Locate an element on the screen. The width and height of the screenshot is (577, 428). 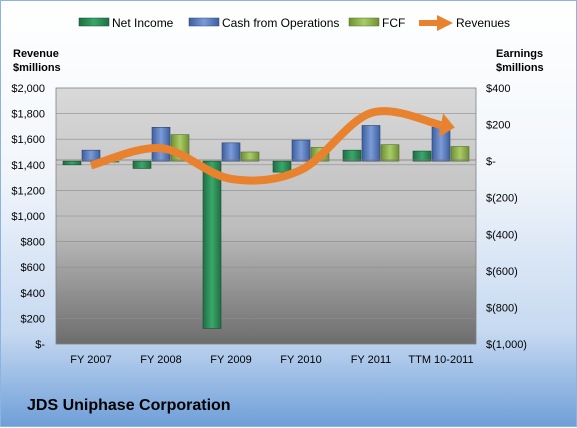
bar-net-income-ttm-10-2011 is located at coordinates (422, 156).